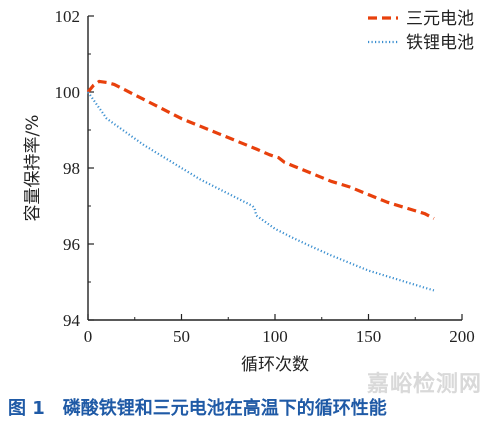  Describe the element at coordinates (462, 336) in the screenshot. I see `x-tick-label: 200` at that location.